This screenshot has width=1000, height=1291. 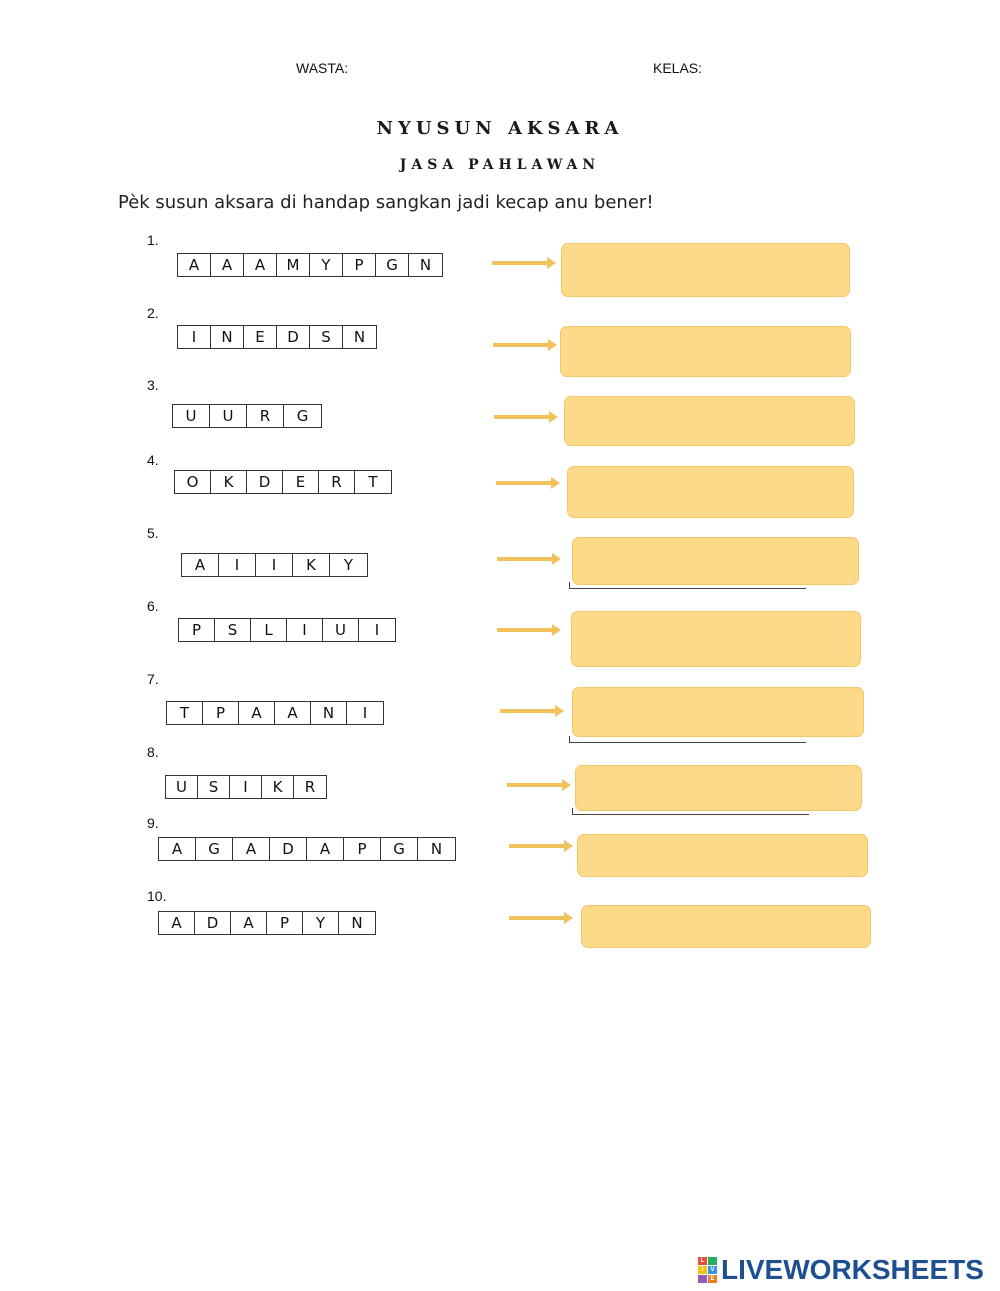 I want to click on letter-tile: L, so click(x=269, y=630).